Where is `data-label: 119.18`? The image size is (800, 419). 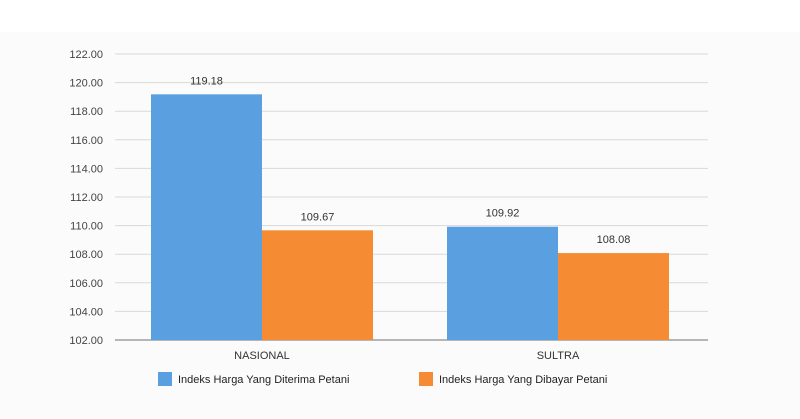
data-label: 119.18 is located at coordinates (206, 81).